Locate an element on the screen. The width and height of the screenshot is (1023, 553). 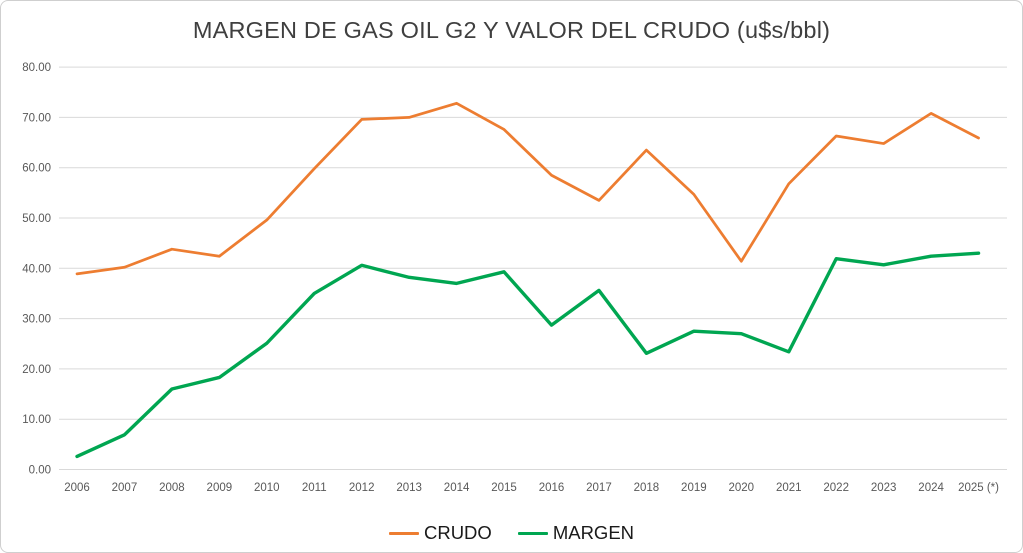
x-tick-label: 2015 is located at coordinates (504, 488).